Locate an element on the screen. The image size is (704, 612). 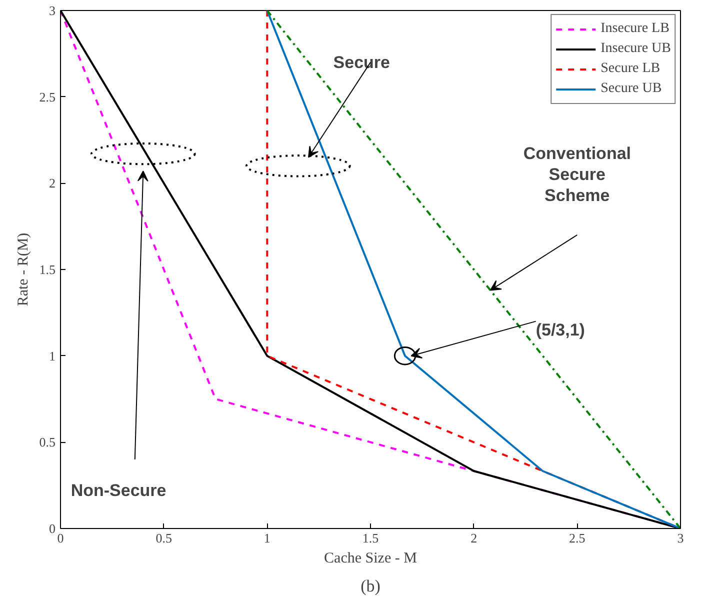
y-tick-label: 2.5 is located at coordinates (47, 96).